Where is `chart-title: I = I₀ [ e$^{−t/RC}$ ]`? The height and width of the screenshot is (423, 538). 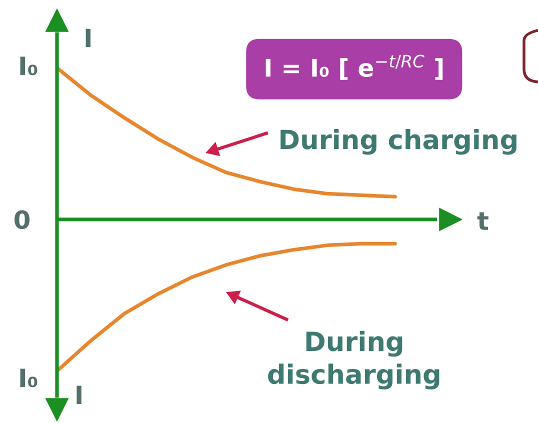 chart-title: I = I₀ [ e$^{−t/RC}$ ] is located at coordinates (354, 67).